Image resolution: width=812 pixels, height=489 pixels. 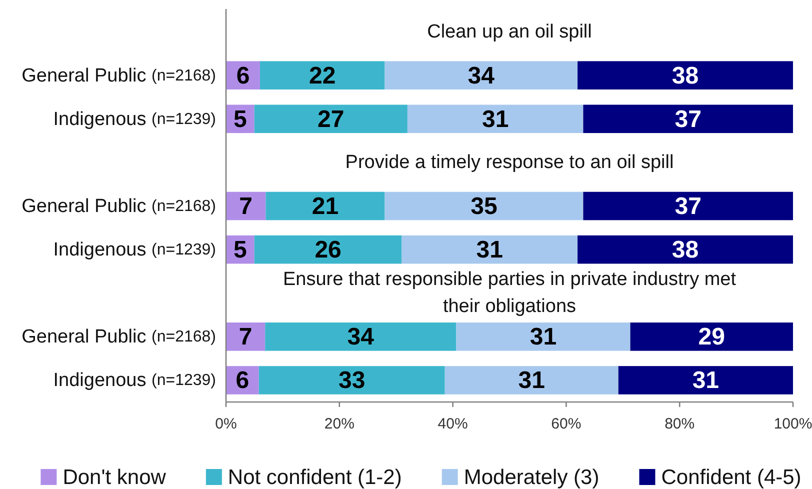 What do you see at coordinates (114, 477) in the screenshot?
I see `legend-label: Don't know` at bounding box center [114, 477].